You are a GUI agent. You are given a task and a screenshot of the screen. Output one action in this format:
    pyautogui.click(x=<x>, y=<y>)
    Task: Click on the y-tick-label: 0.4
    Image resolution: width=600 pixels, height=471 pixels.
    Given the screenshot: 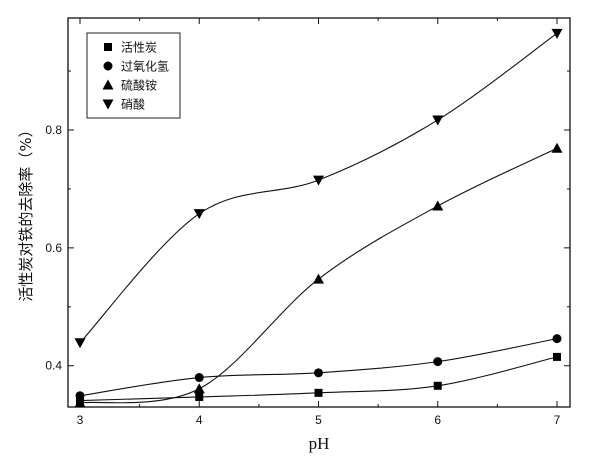 What is the action you would take?
    pyautogui.click(x=53, y=366)
    